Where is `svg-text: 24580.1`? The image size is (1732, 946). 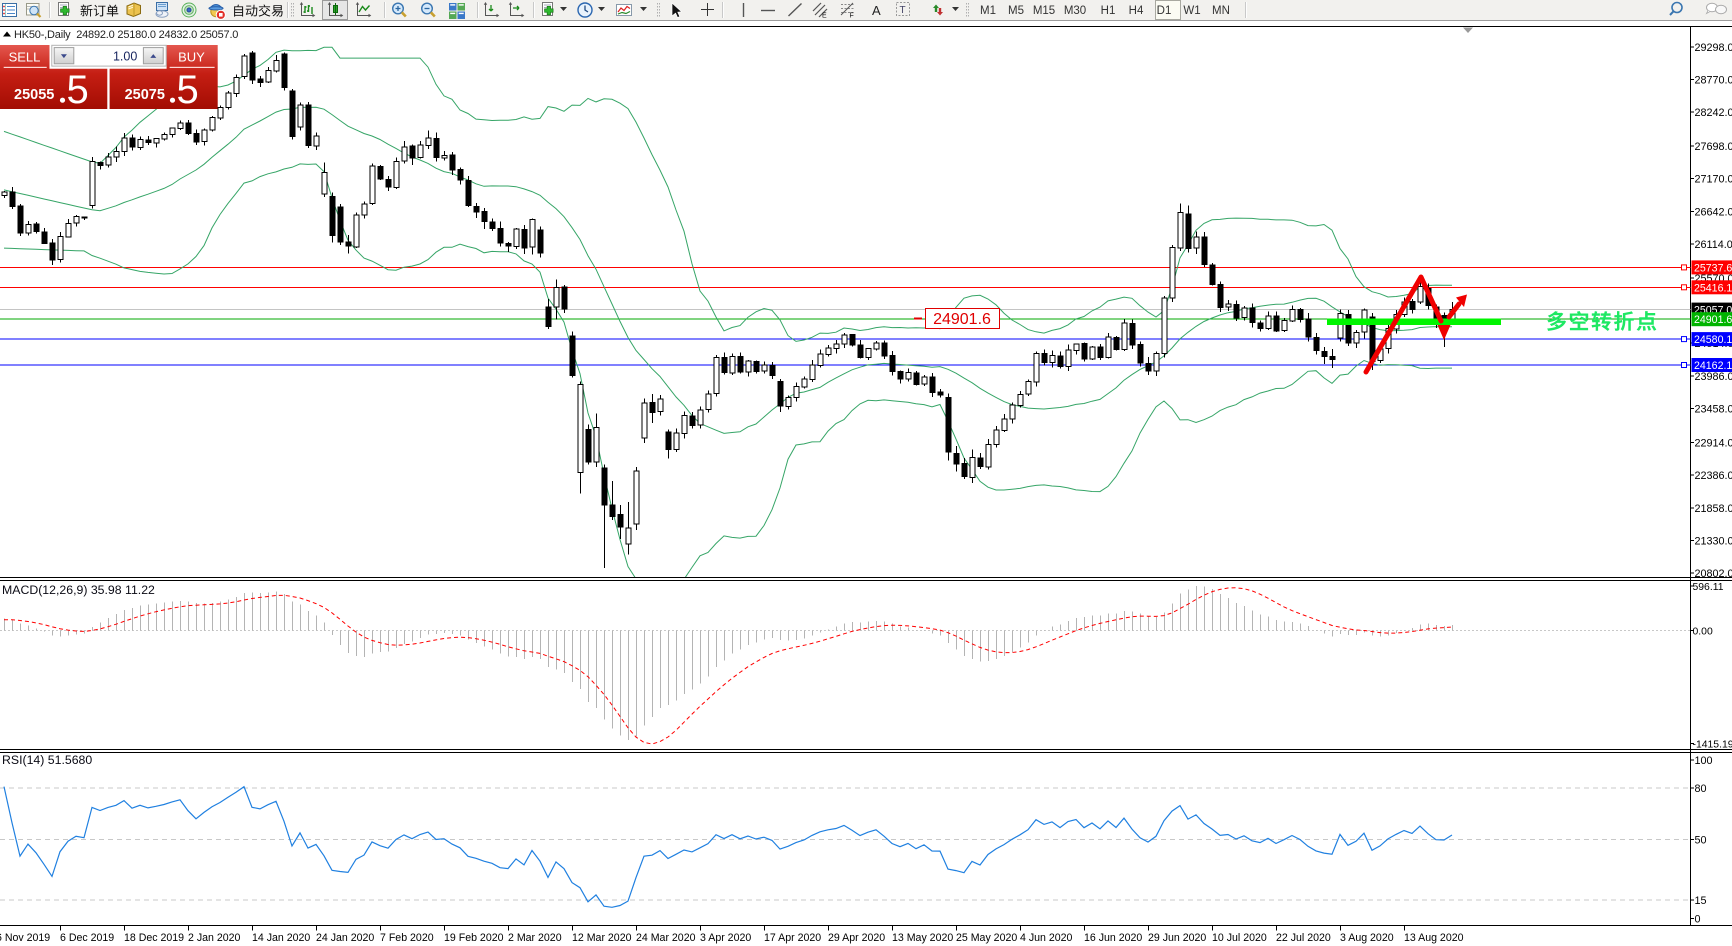
svg-text: 24580.1 is located at coordinates (1713, 340).